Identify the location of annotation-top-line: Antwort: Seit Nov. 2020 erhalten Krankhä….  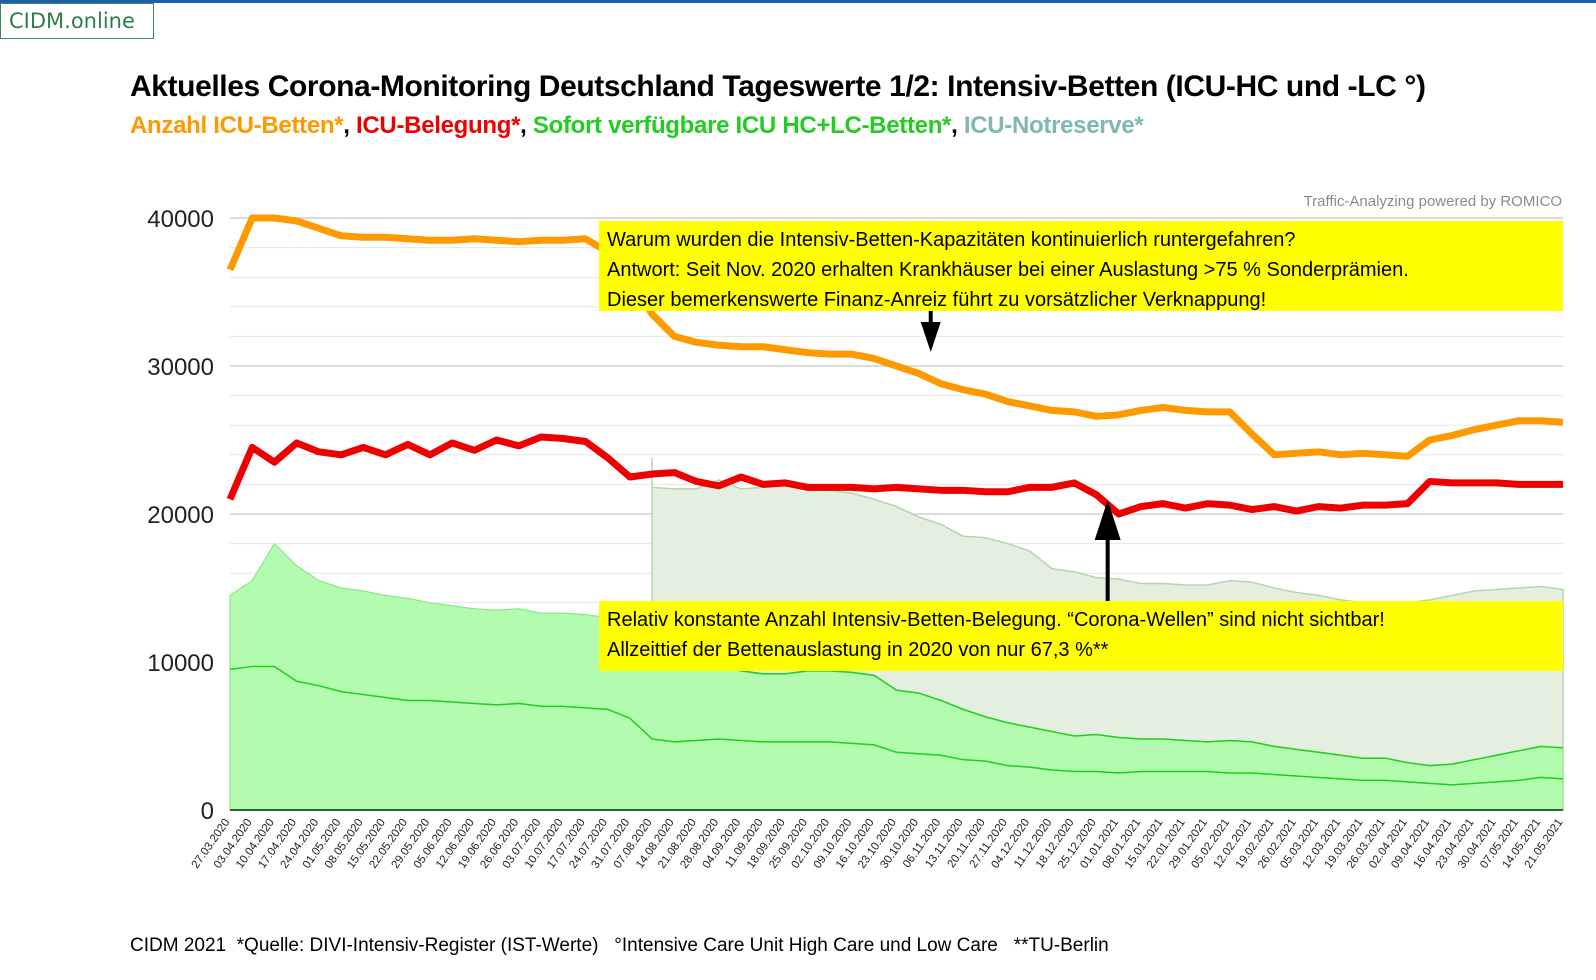
(1008, 270).